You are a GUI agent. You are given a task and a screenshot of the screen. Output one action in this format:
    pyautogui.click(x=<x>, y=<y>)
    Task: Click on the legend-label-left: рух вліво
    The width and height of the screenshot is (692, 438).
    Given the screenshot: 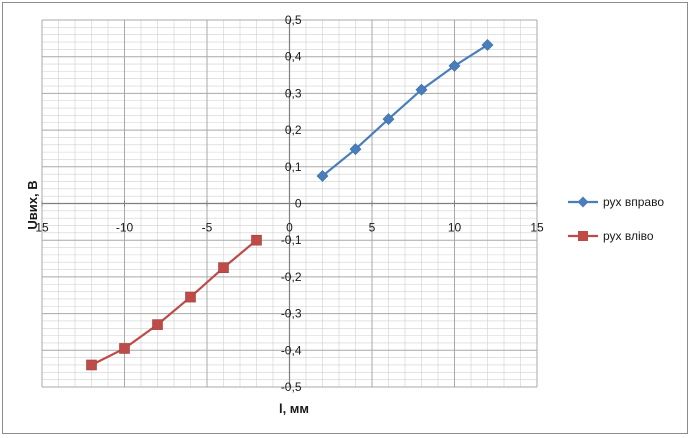 What is the action you would take?
    pyautogui.click(x=628, y=236)
    